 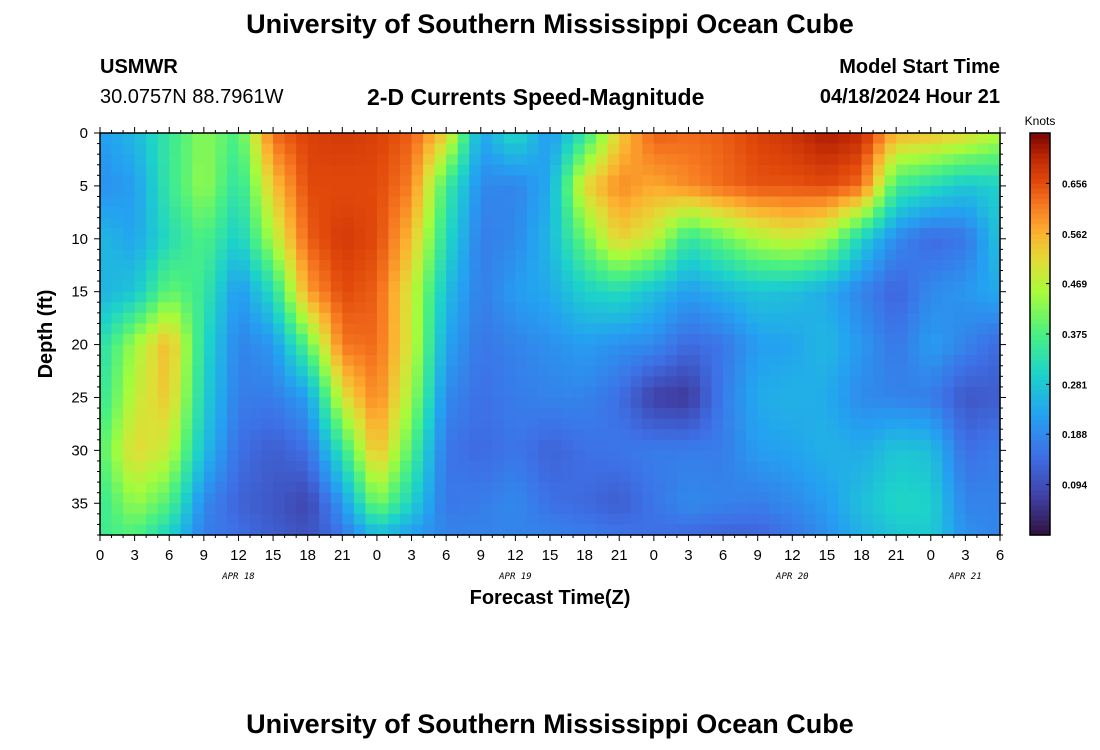 I want to click on colorbar-tick-label: 0.094, so click(x=1074, y=486).